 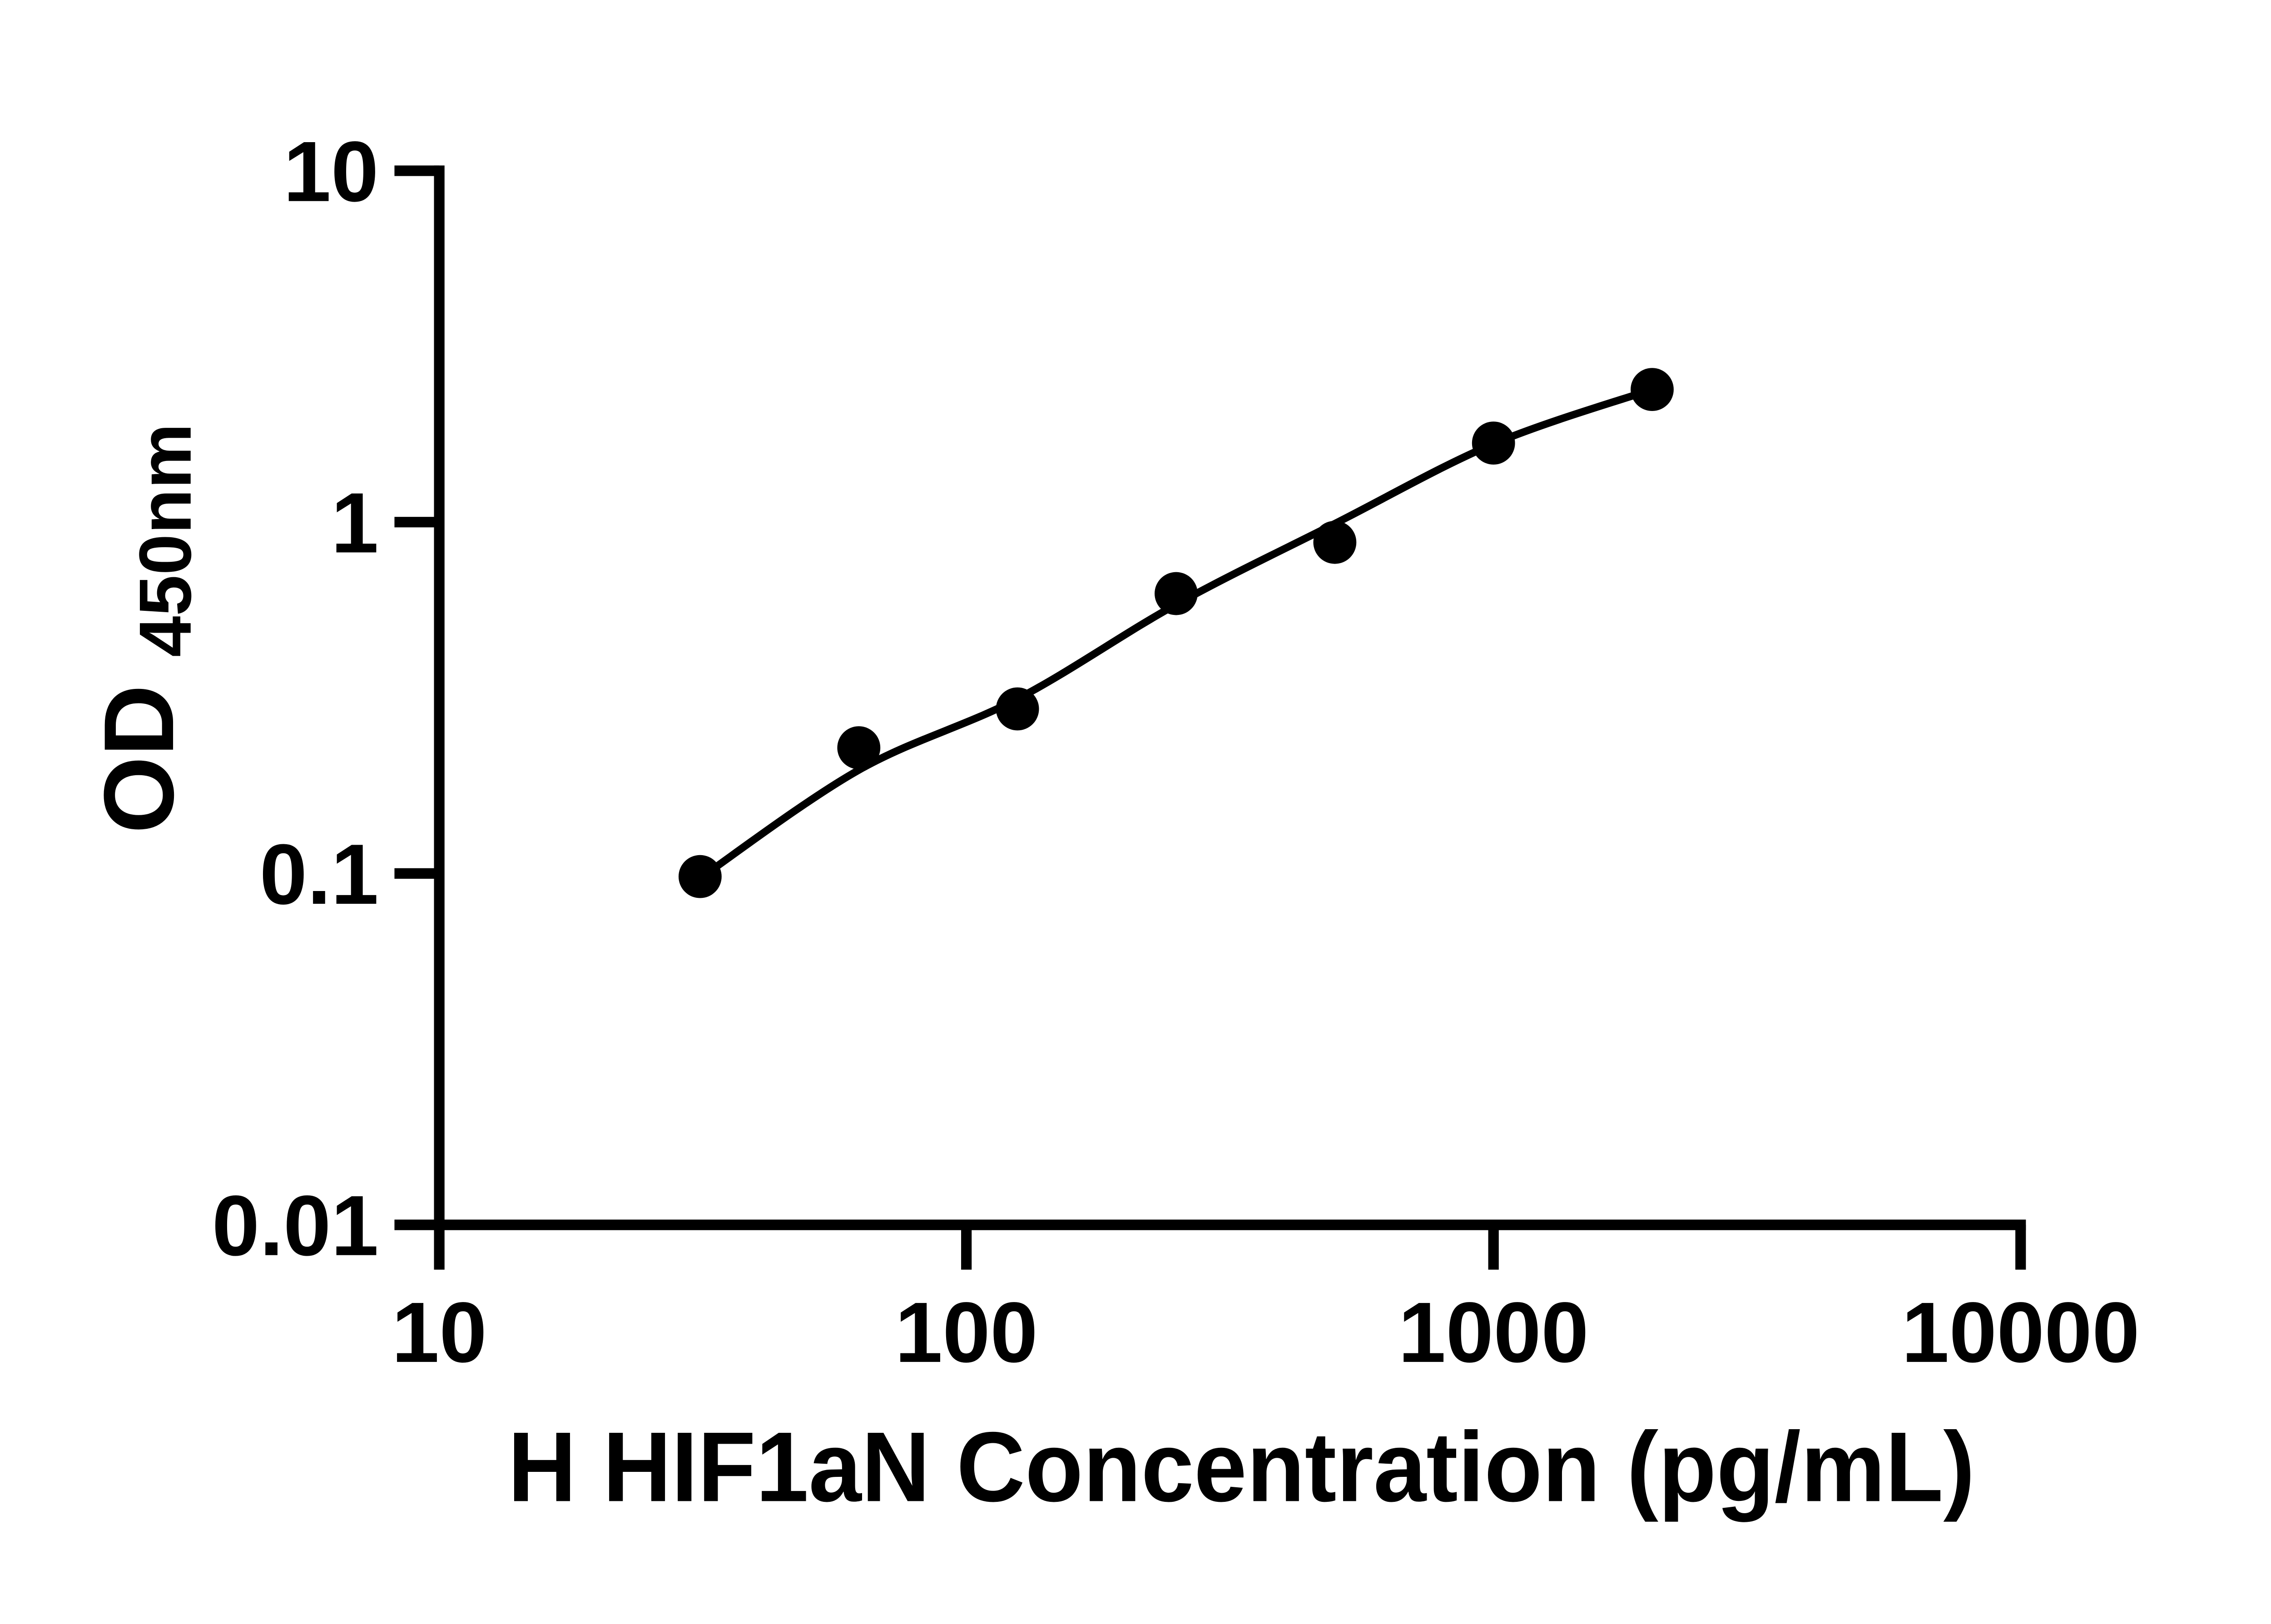 What do you see at coordinates (439, 1332) in the screenshot?
I see `x-tick-label: 10` at bounding box center [439, 1332].